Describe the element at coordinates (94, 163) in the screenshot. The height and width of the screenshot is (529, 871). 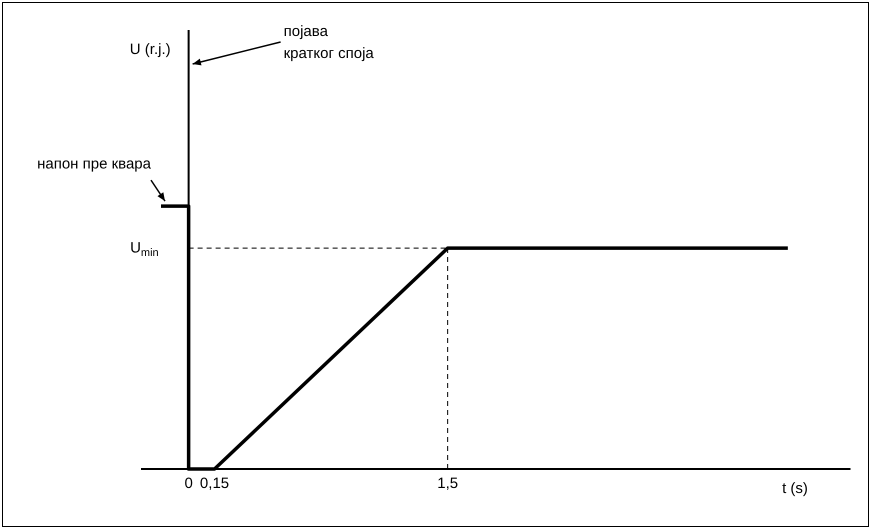
I see `annotation: напон пре квара` at that location.